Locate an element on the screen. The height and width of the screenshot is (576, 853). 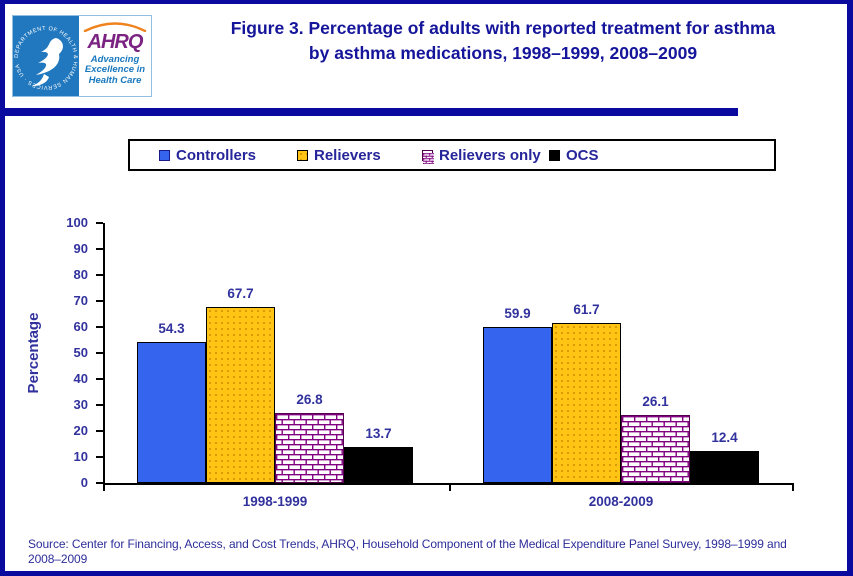
y-axis-title: Percentage is located at coordinates (33, 353).